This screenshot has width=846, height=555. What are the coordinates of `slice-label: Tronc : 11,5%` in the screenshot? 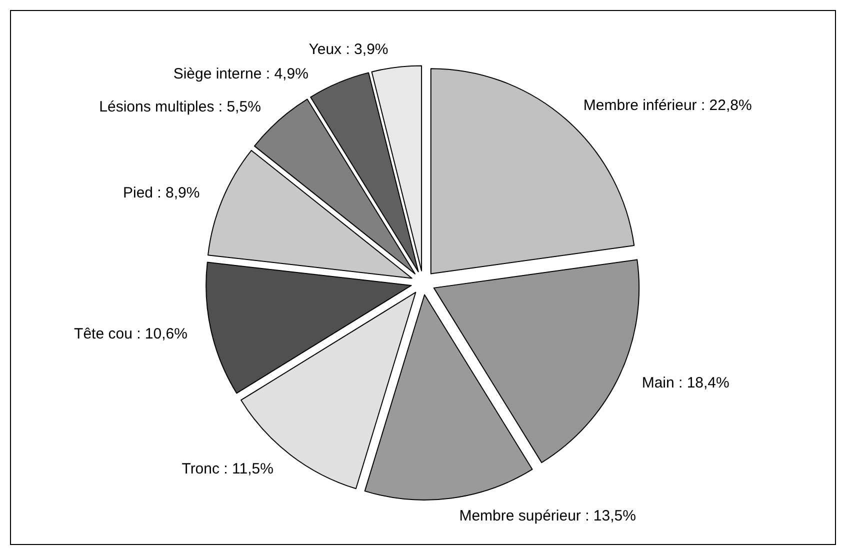 It's located at (228, 469).